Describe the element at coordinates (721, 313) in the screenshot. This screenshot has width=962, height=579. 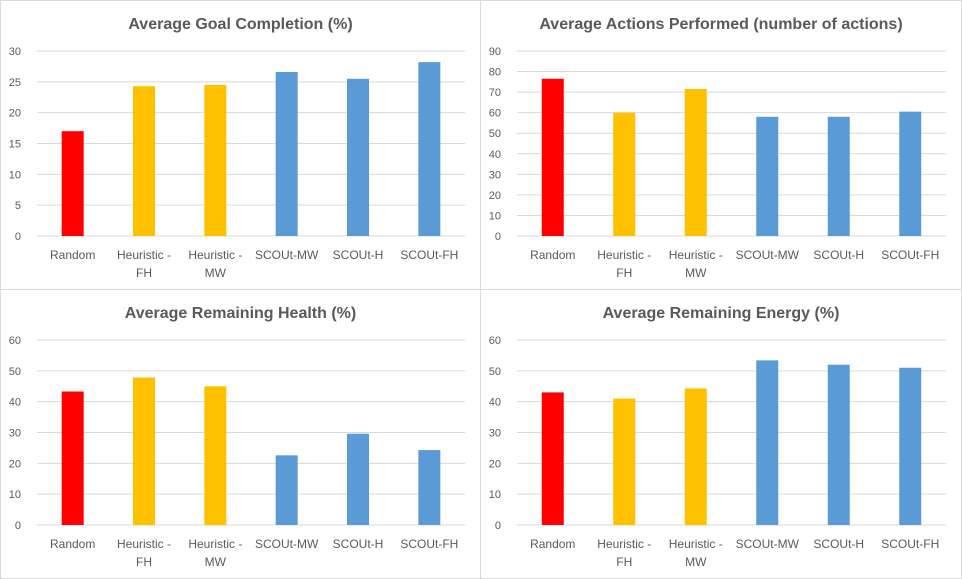
I see `chart-title: Average Remaining Energy (%)` at that location.